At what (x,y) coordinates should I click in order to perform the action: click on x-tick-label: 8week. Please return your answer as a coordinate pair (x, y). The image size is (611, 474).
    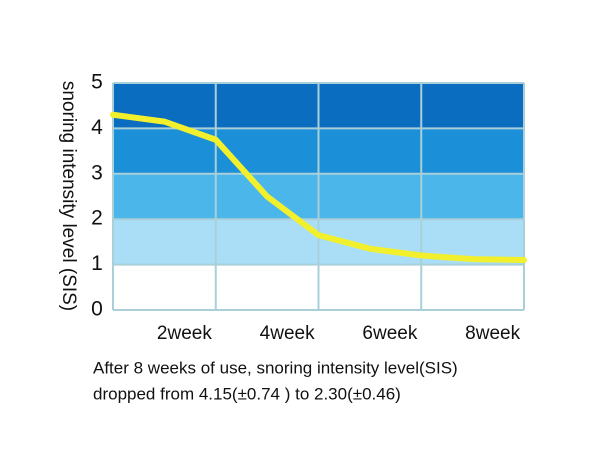
    Looking at the image, I should click on (492, 333).